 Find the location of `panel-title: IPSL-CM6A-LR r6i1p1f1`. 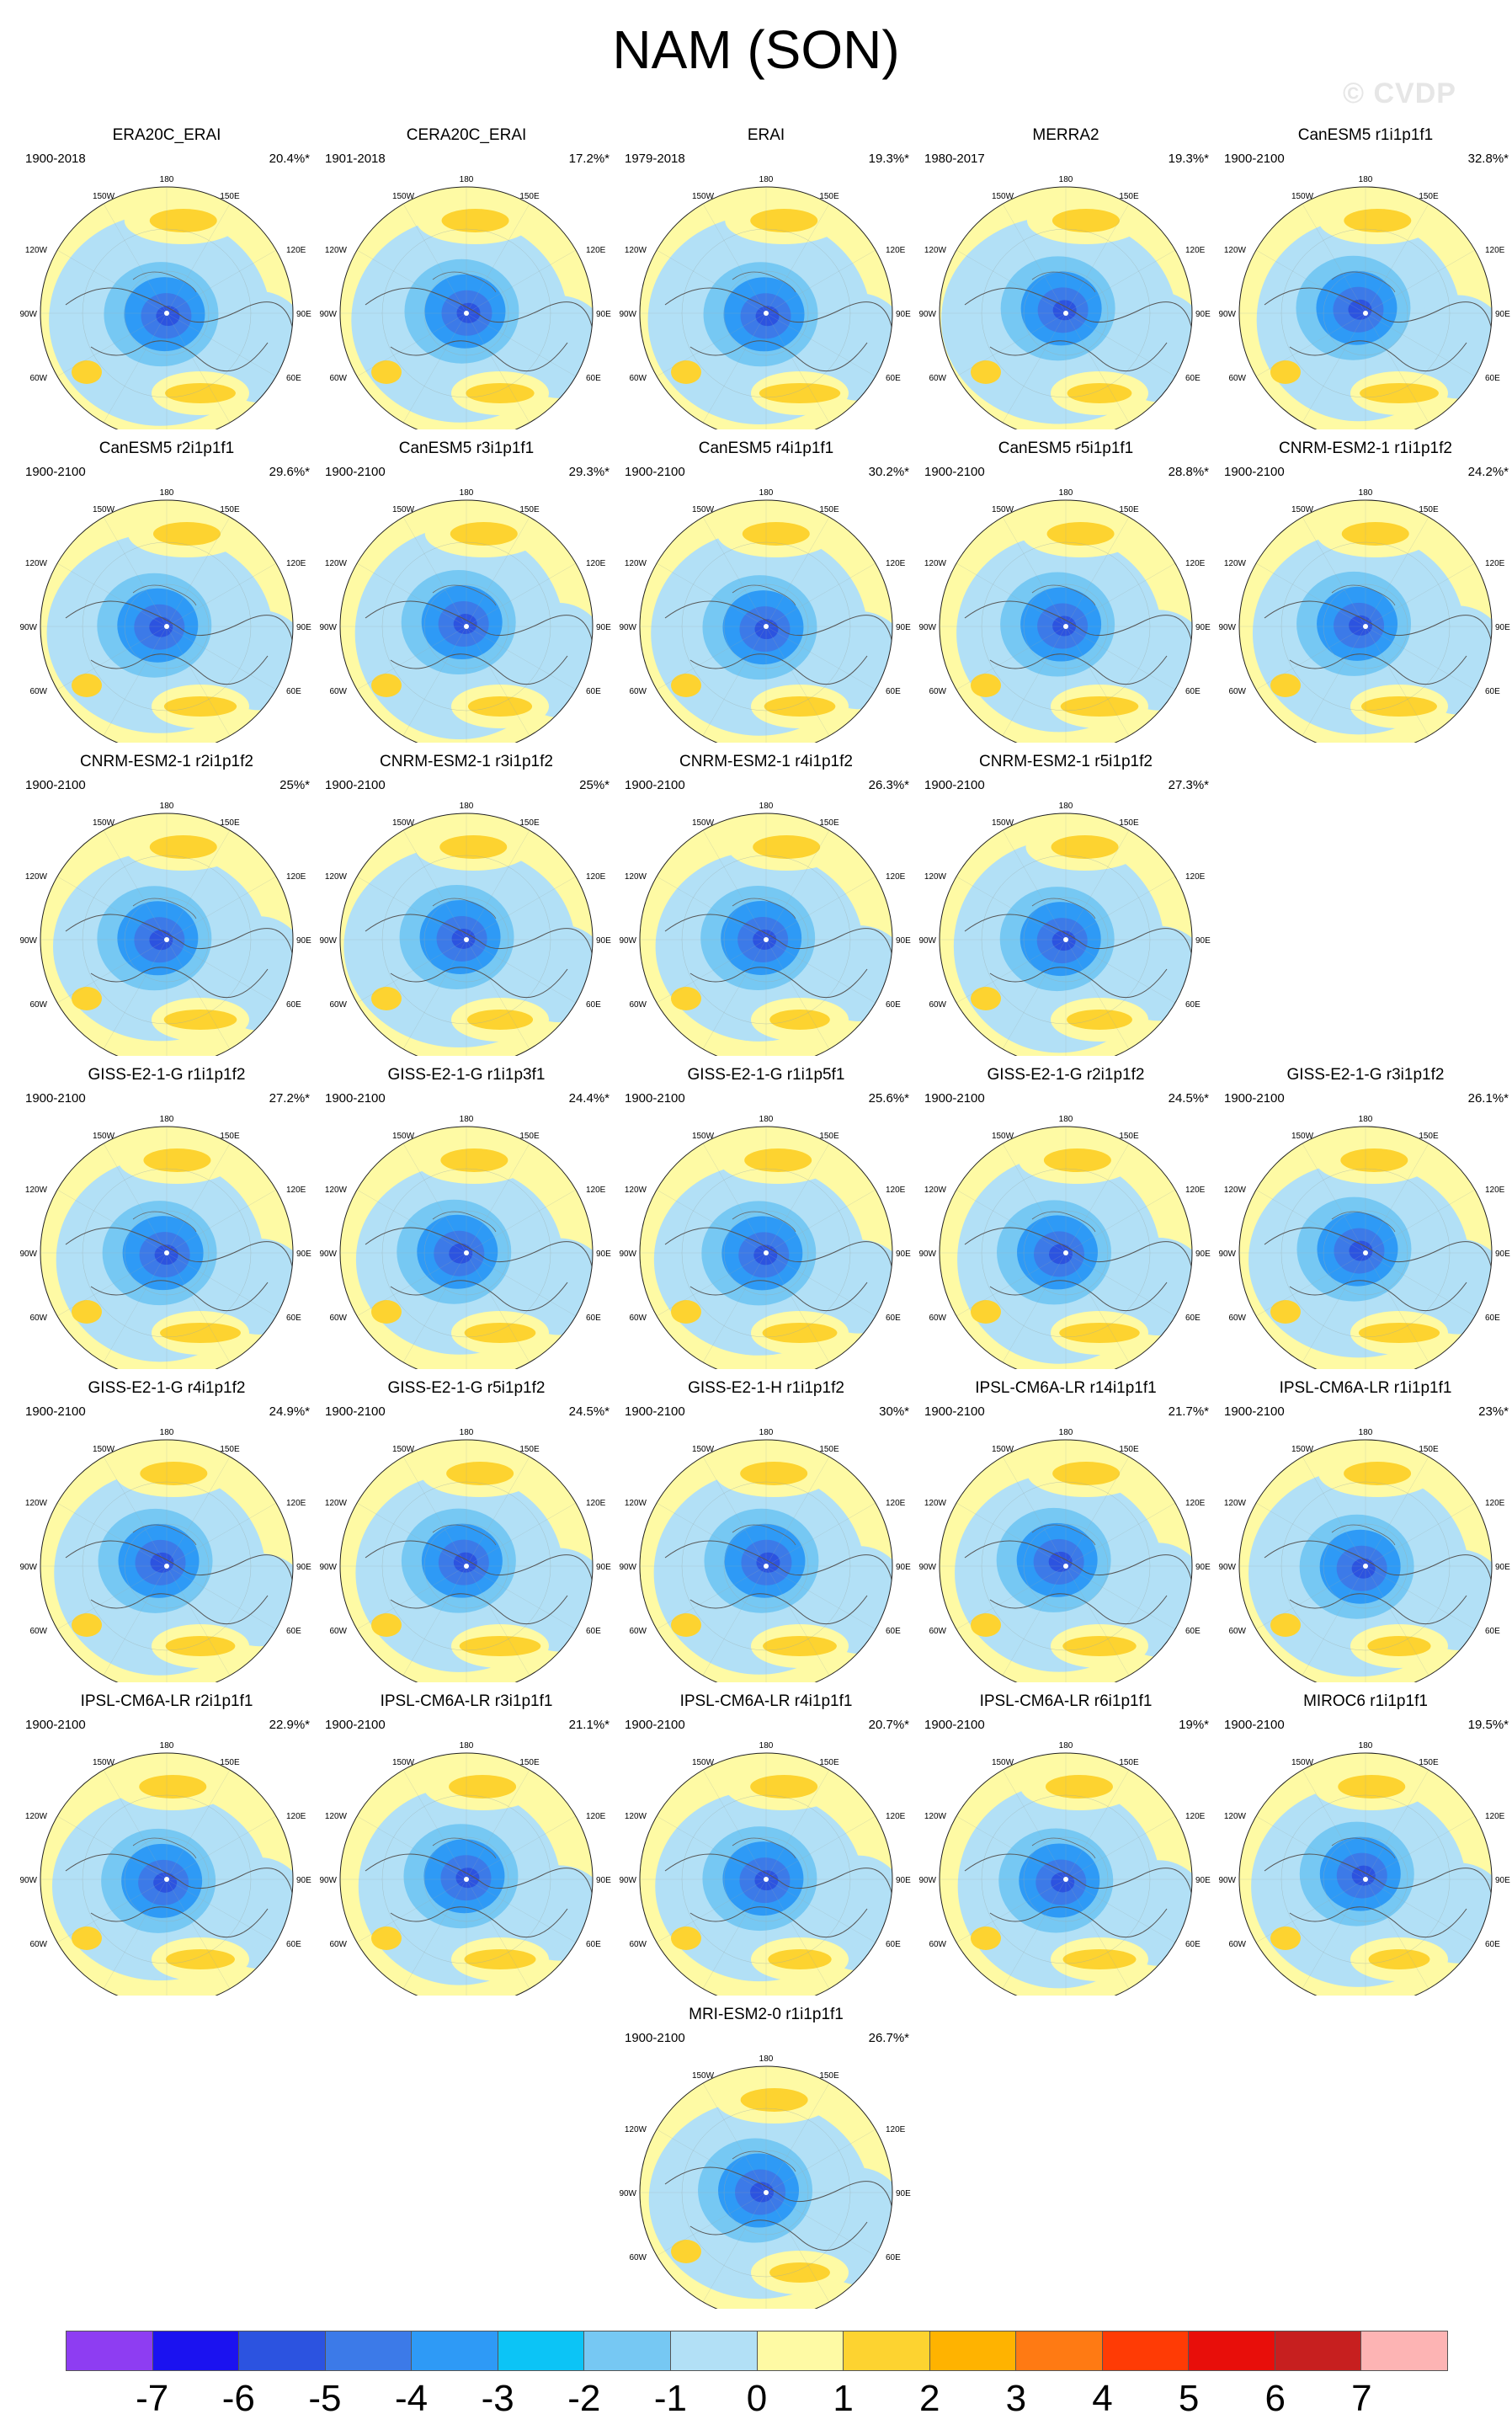

panel-title: IPSL-CM6A-LR r6i1p1f1 is located at coordinates (1066, 1701).